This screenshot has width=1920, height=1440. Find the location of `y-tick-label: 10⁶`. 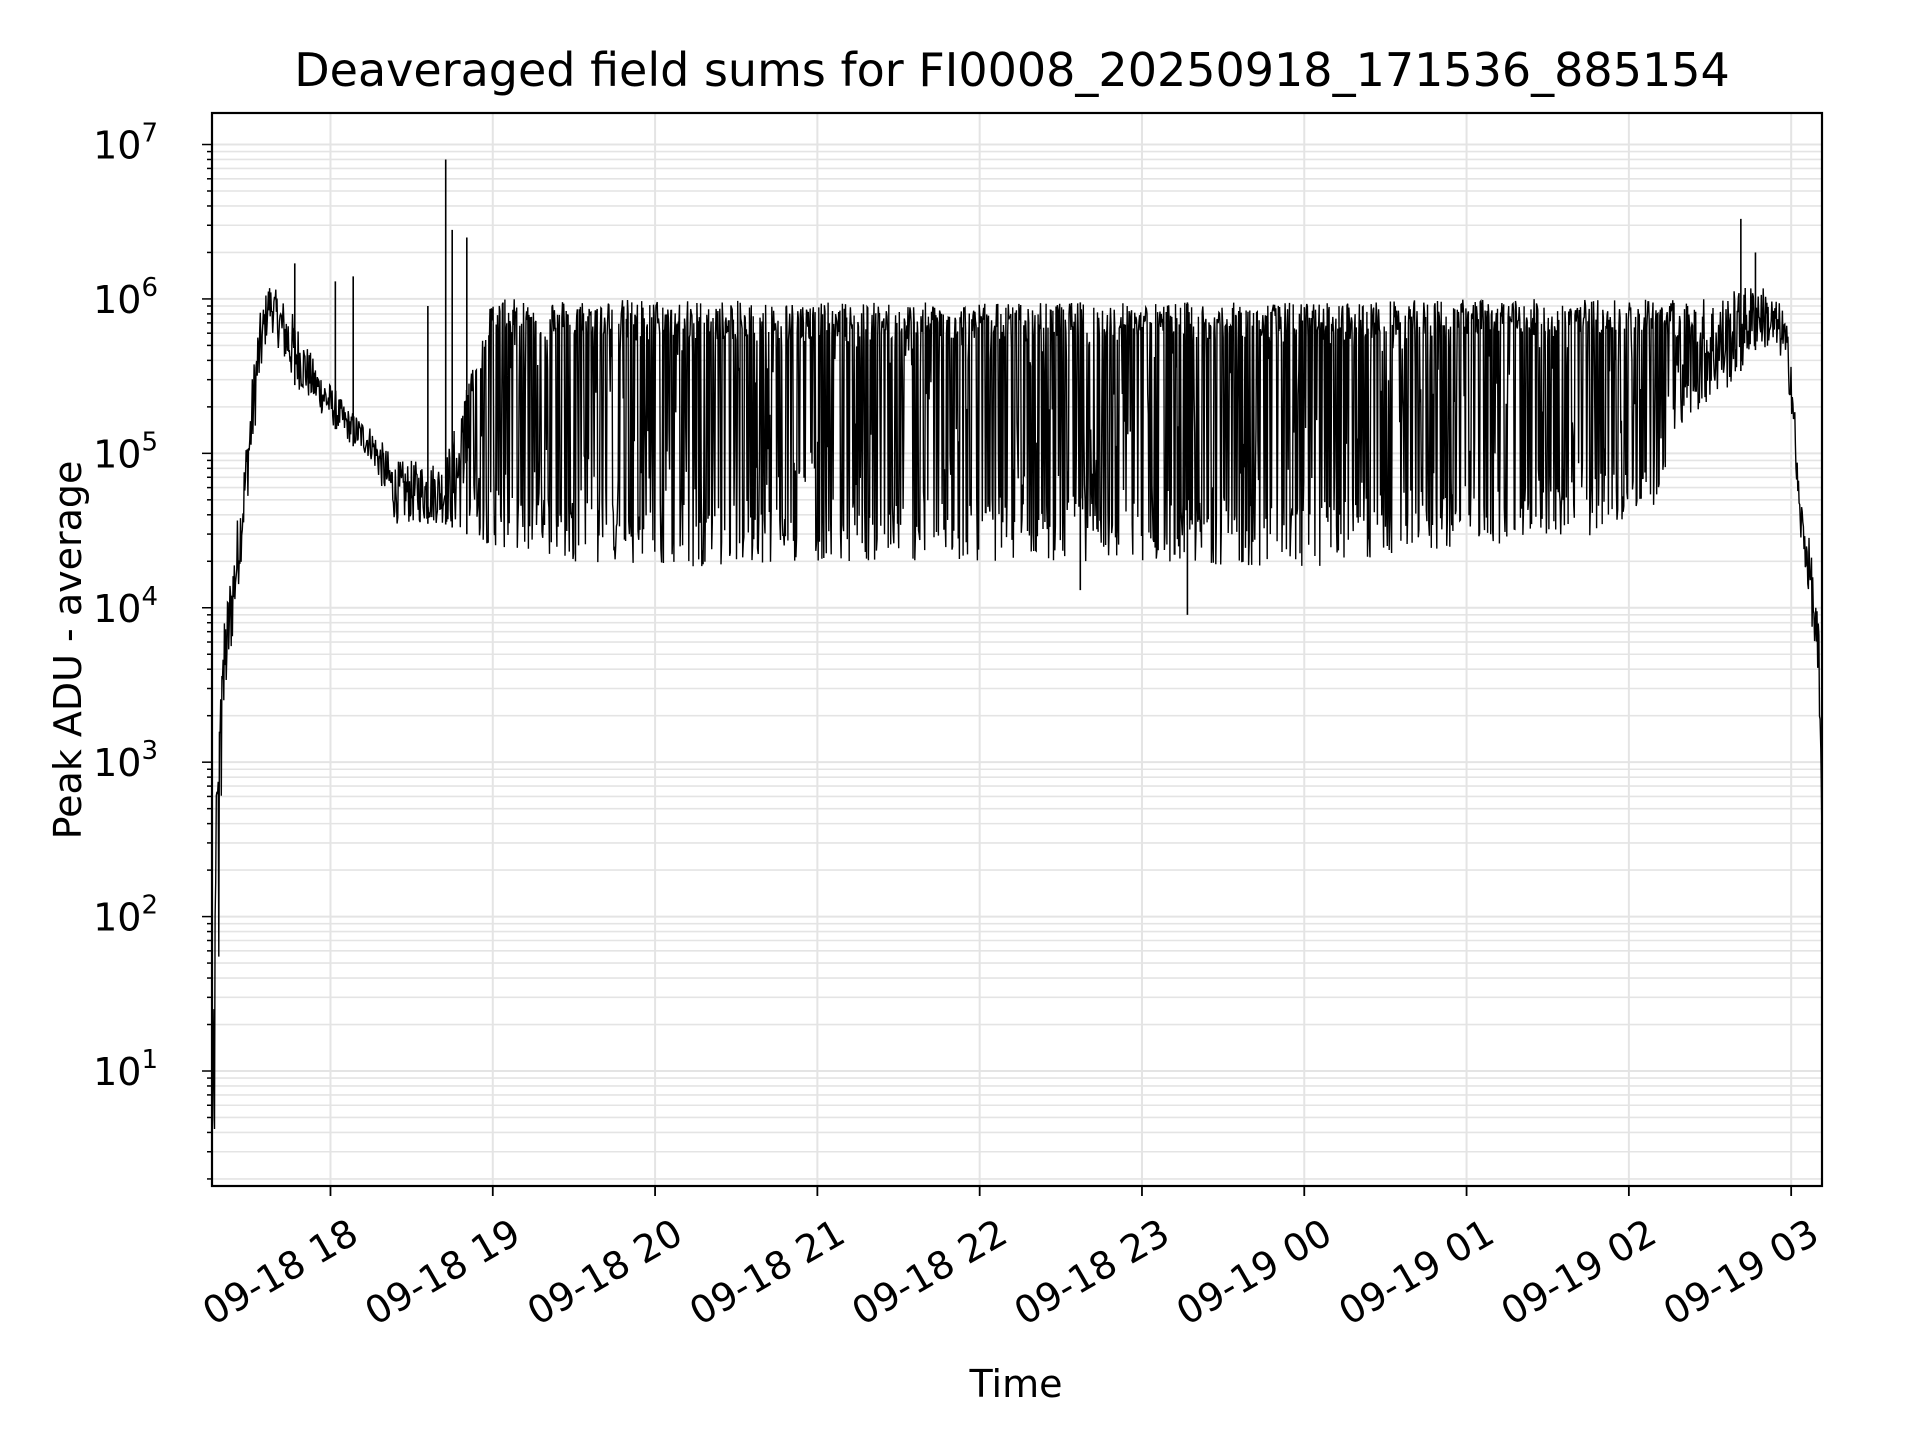

y-tick-label: 10⁶ is located at coordinates (125, 297).